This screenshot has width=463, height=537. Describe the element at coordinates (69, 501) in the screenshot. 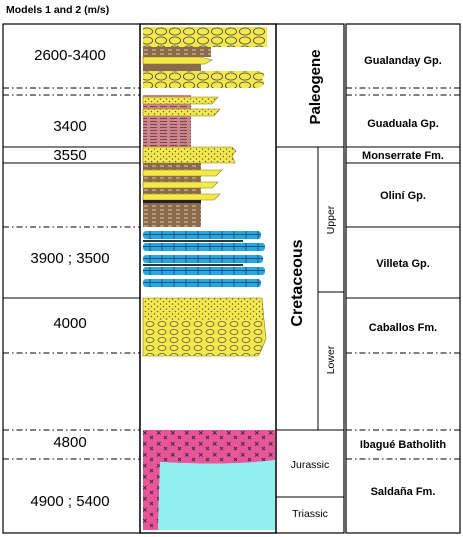

I see `velocity-label-saldana: 4900 ; 5400` at that location.